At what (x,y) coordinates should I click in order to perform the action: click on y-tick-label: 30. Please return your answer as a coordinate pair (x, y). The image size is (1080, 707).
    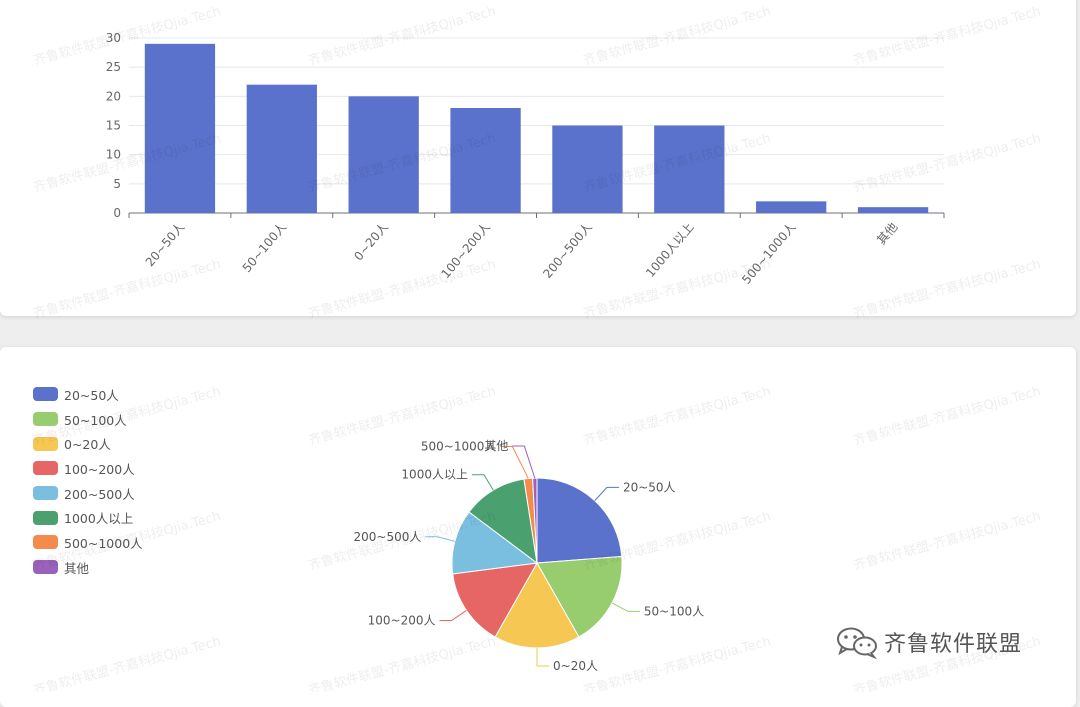
    Looking at the image, I should click on (113, 38).